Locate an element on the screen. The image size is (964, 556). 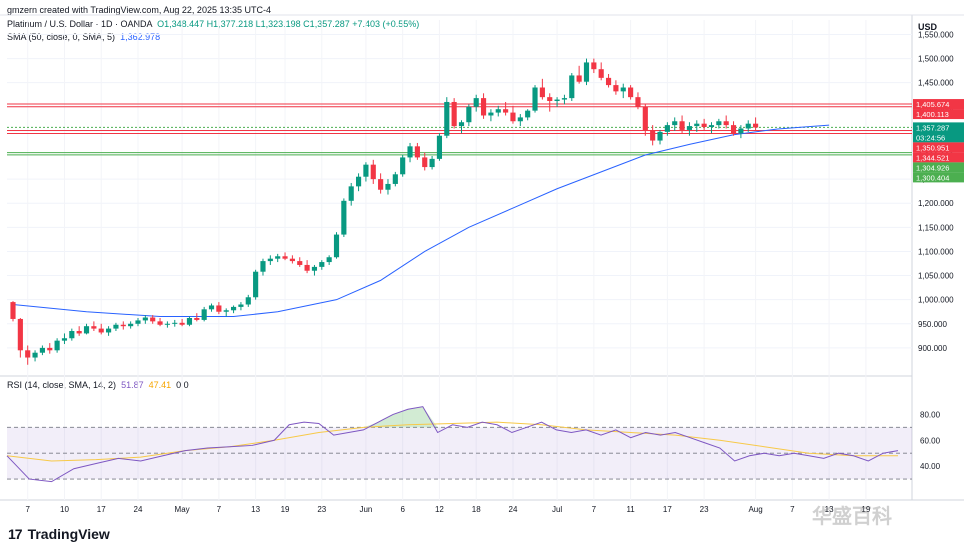
price-level-label: 1,405.674 is located at coordinates (932, 104).